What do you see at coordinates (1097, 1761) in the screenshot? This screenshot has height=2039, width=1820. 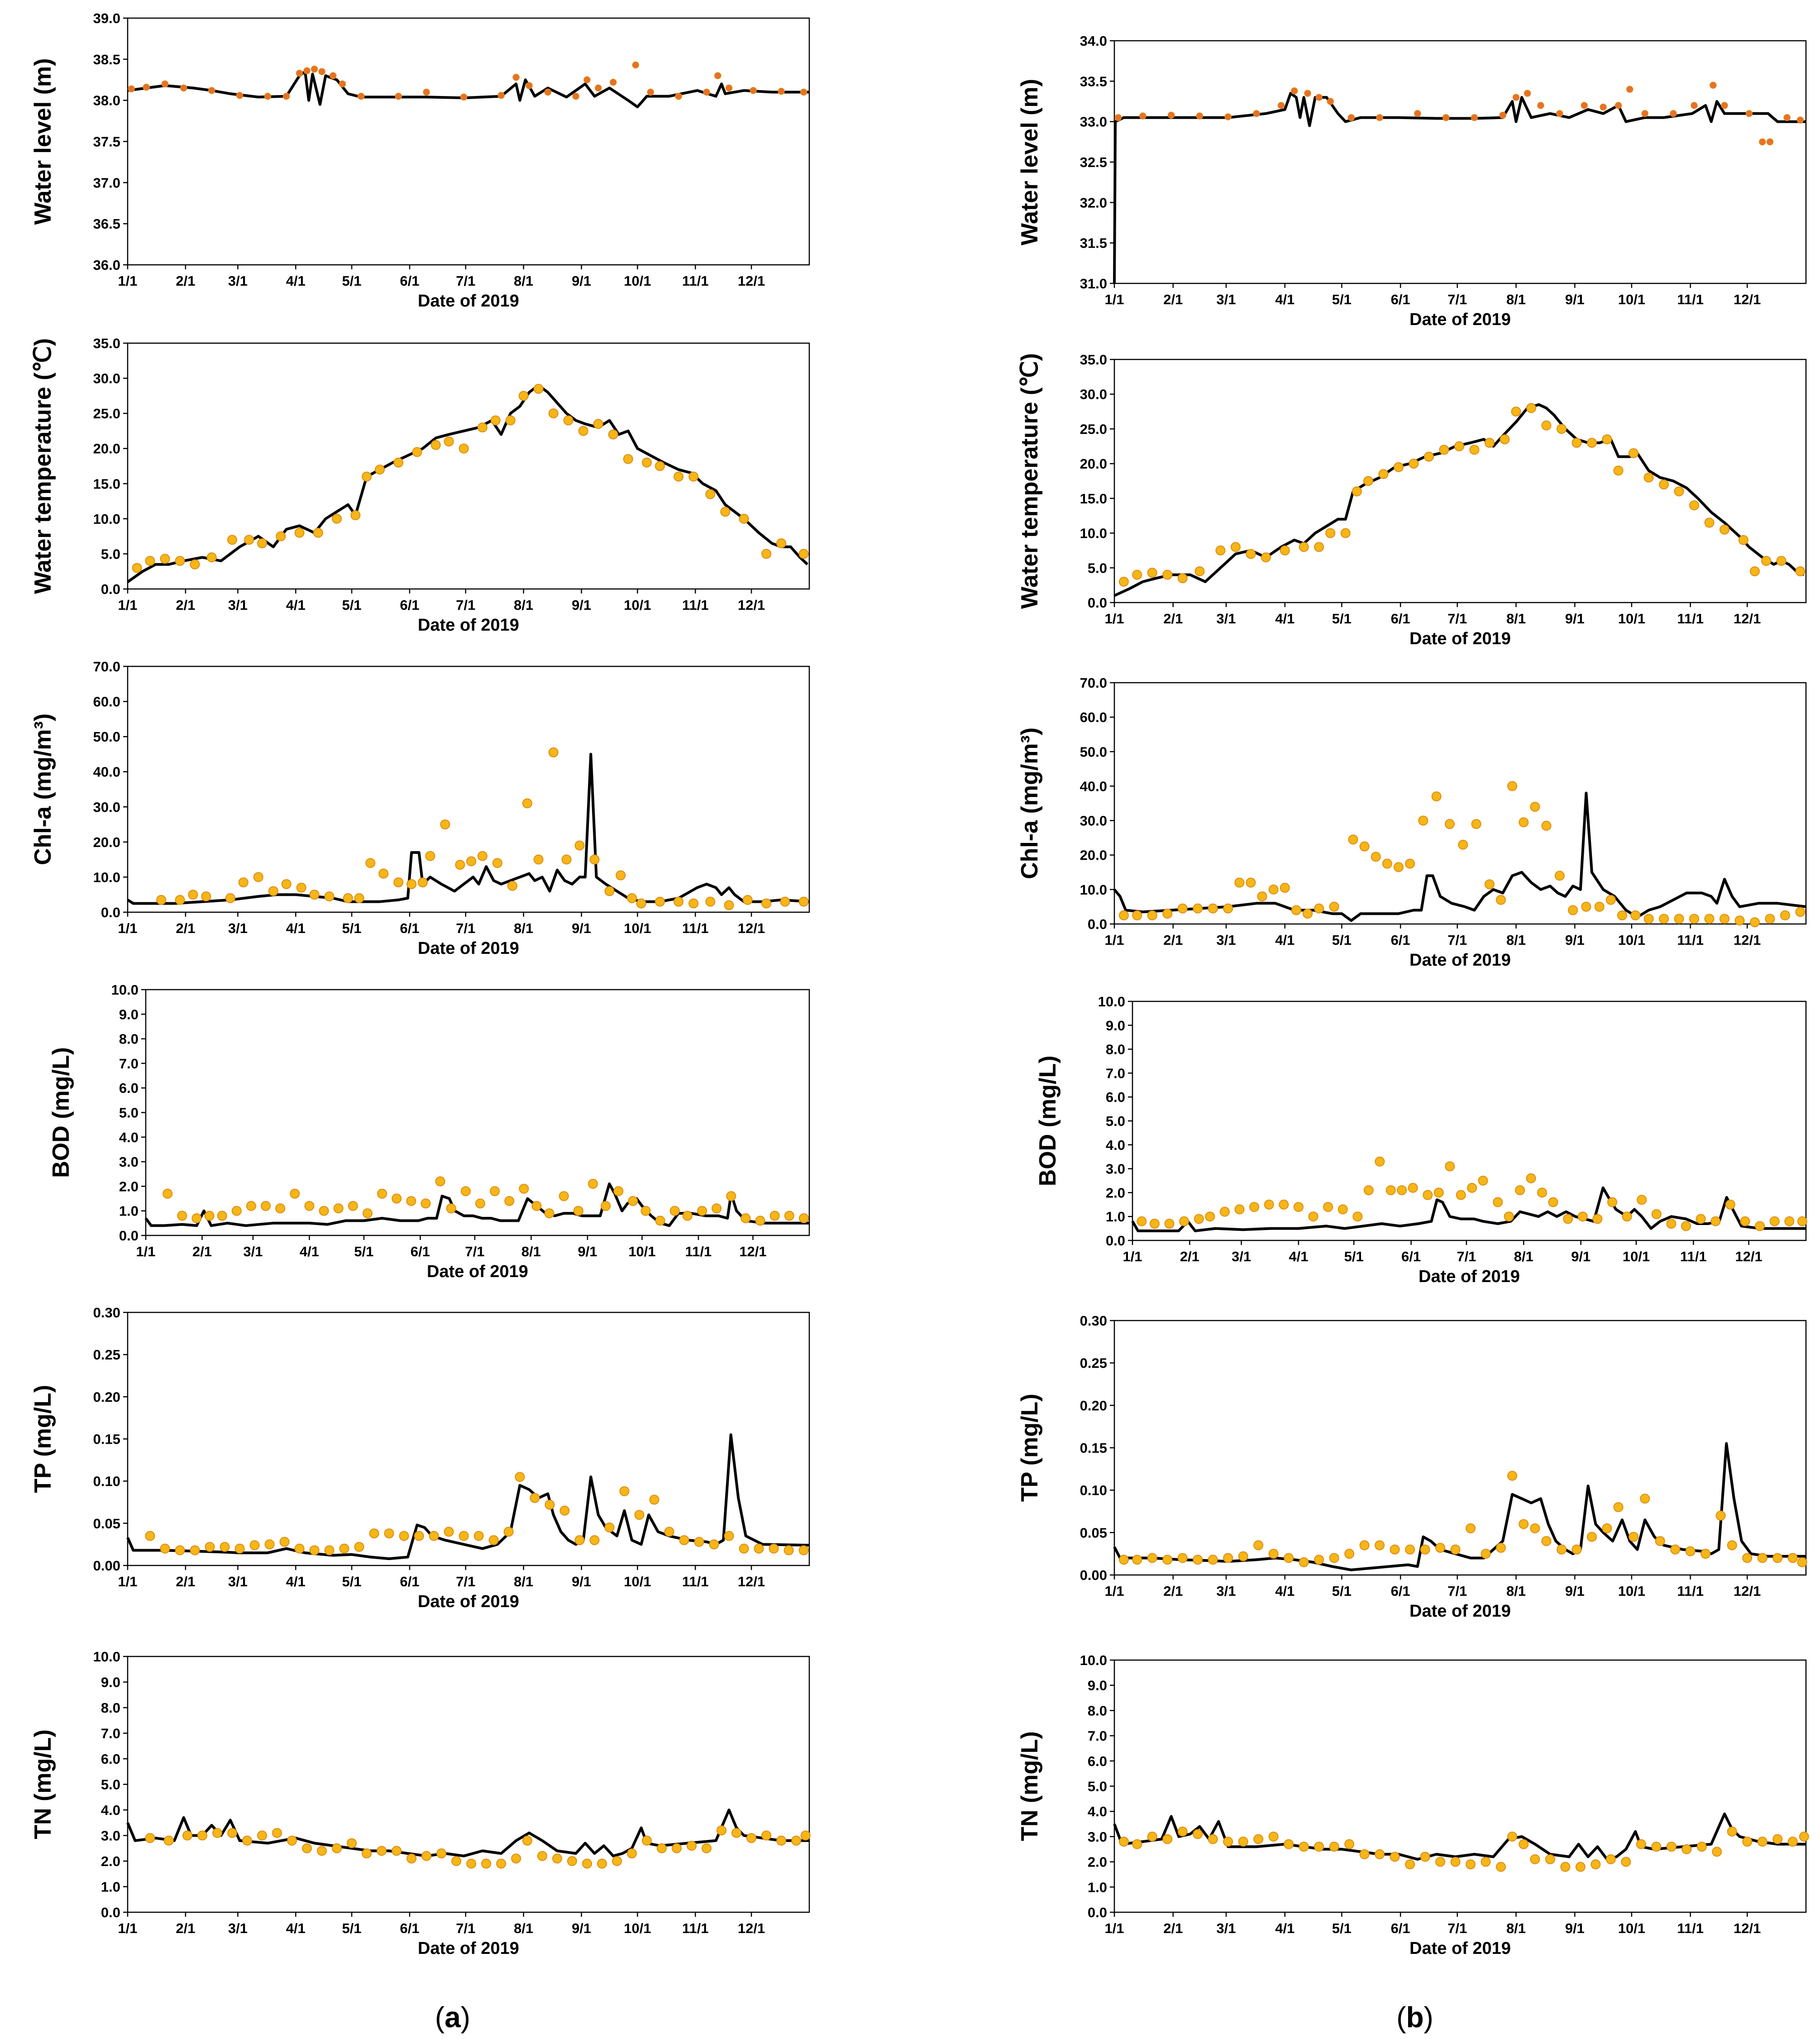 I see `y-tick-label: 6.0` at bounding box center [1097, 1761].